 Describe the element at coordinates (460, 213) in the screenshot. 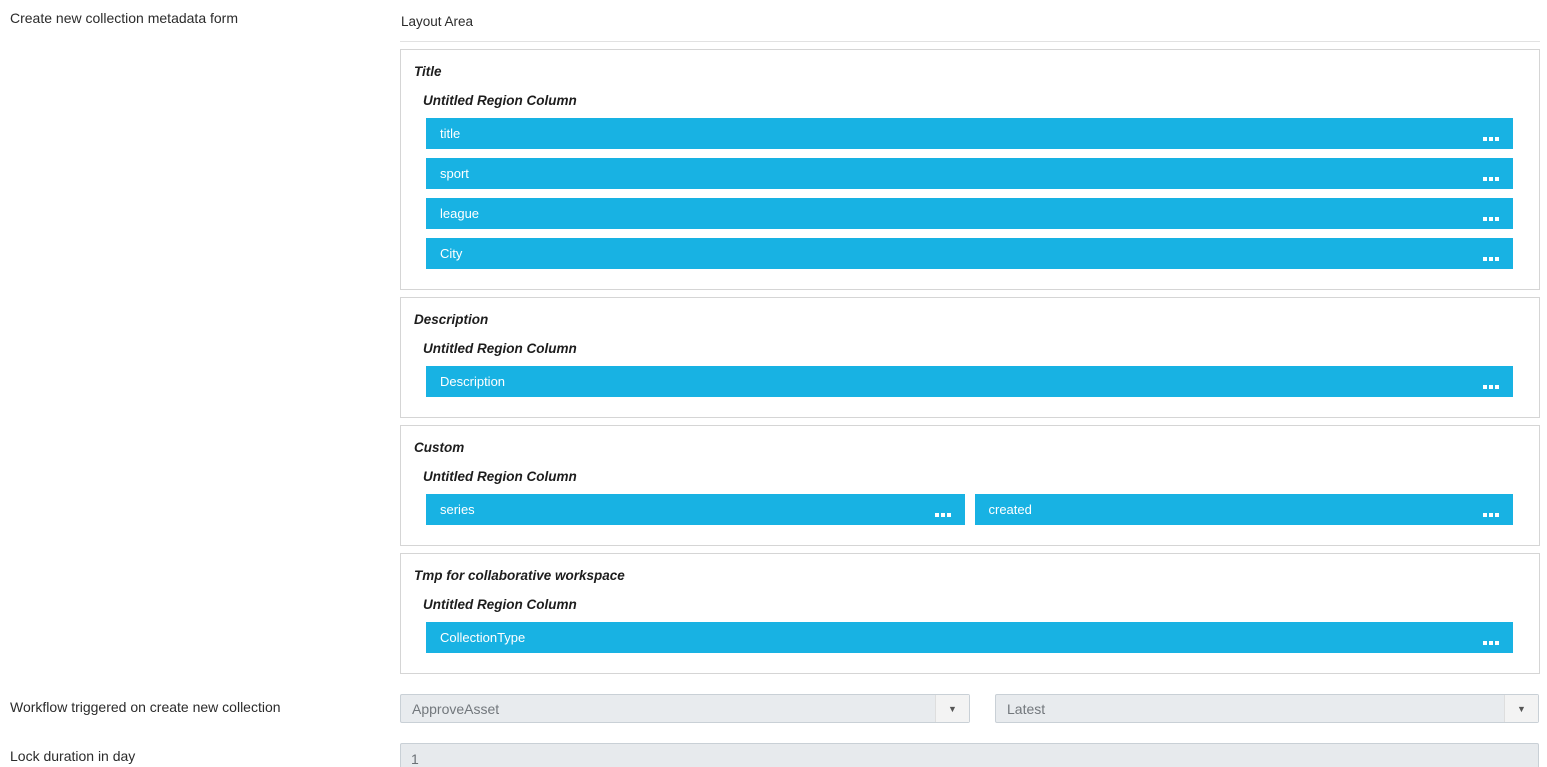

I see `field-chip-label: league` at that location.